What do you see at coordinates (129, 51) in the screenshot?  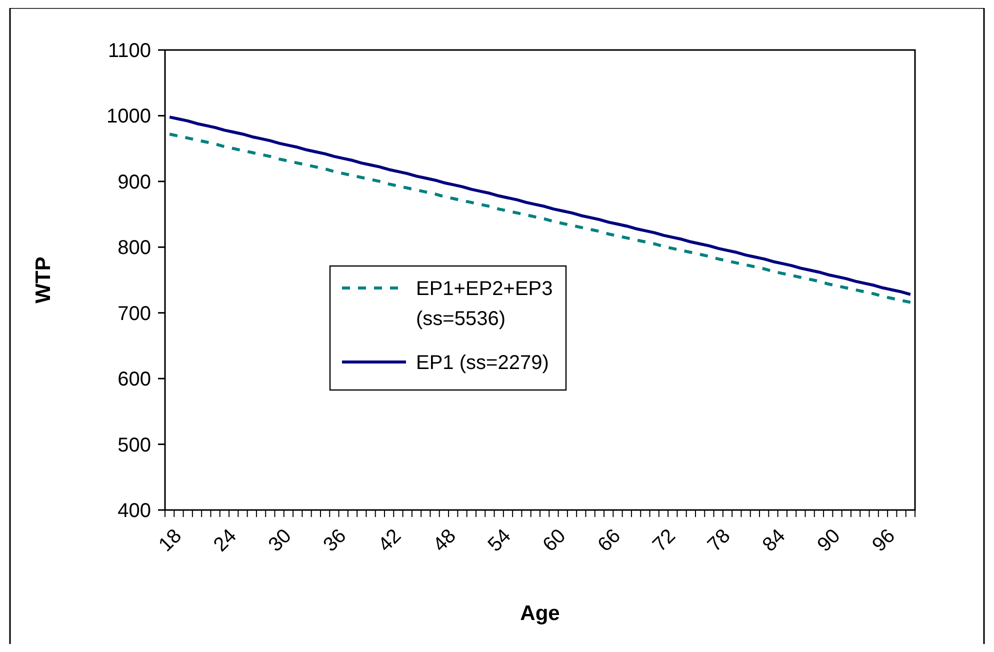 I see `y-tick-label: 1100` at bounding box center [129, 51].